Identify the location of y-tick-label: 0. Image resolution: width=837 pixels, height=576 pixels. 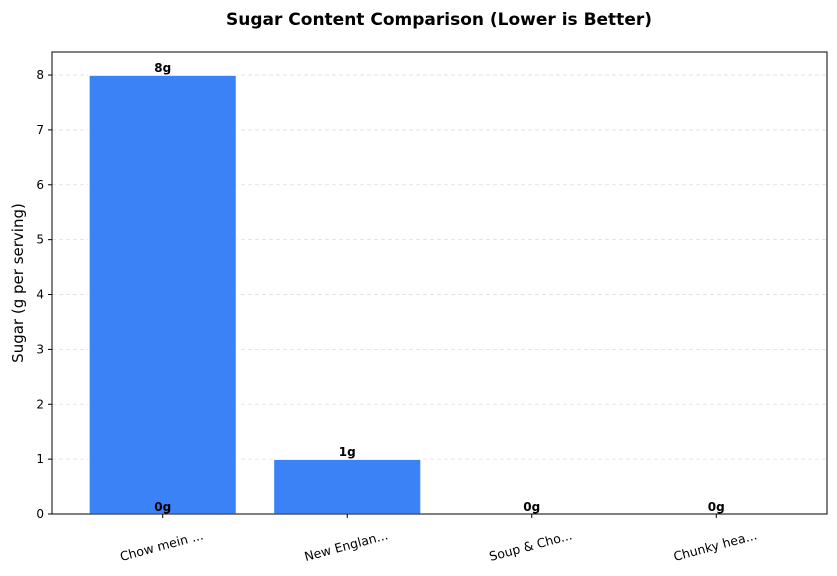
(40, 514).